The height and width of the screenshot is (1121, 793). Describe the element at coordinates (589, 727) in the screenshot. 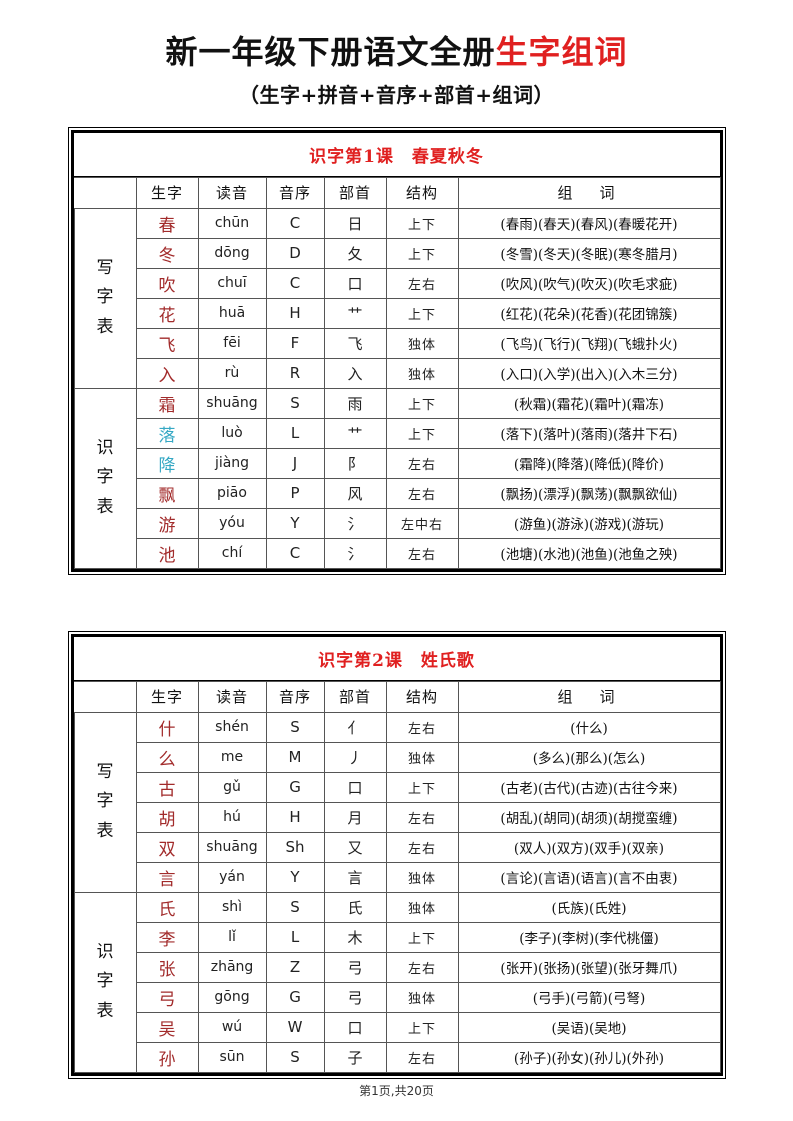

I see `cell-words: (什么)` at that location.